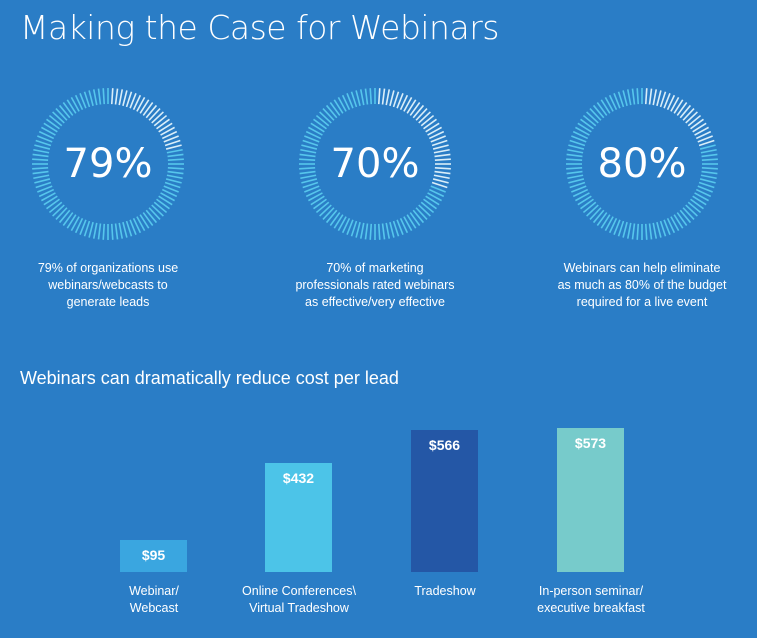  Describe the element at coordinates (445, 591) in the screenshot. I see `category-label-tradeshow: Tradeshow` at that location.